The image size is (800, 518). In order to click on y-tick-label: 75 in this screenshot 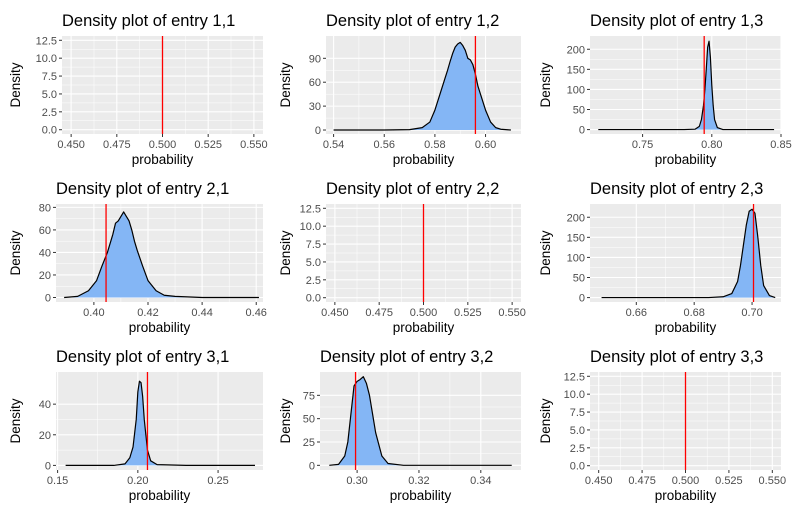, I will do `click(309, 396)`.